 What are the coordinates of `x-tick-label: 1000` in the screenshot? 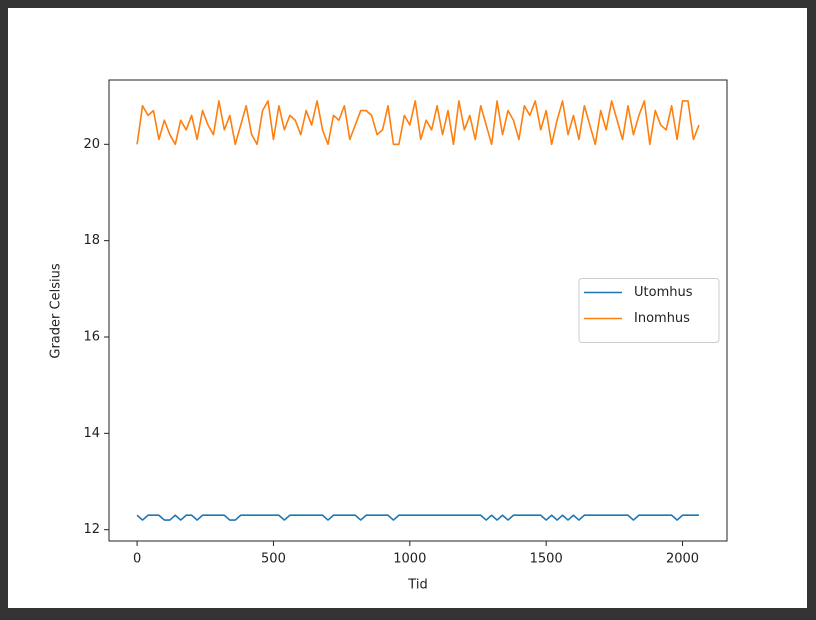 It's located at (409, 559).